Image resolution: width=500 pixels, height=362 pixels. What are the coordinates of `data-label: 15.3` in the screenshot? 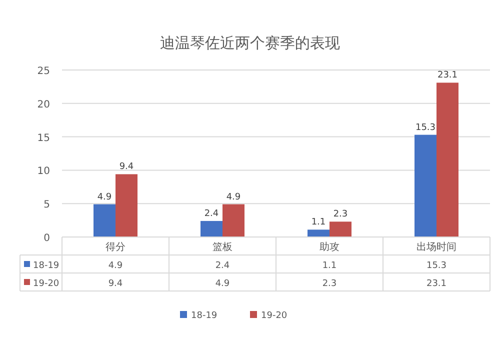 It's located at (425, 127).